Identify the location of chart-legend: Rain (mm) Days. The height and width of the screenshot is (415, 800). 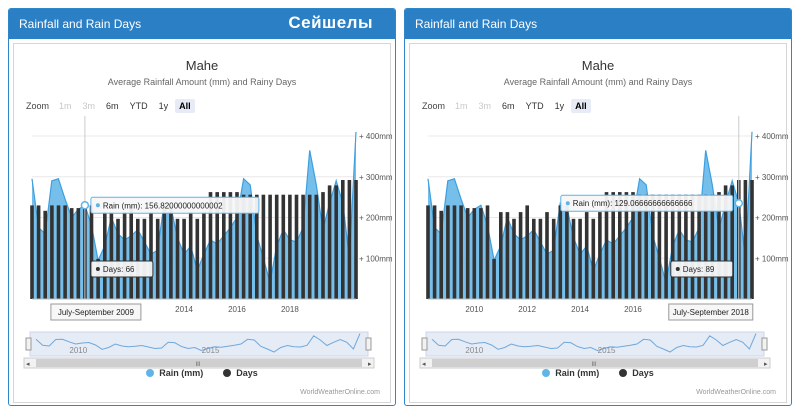
(202, 373).